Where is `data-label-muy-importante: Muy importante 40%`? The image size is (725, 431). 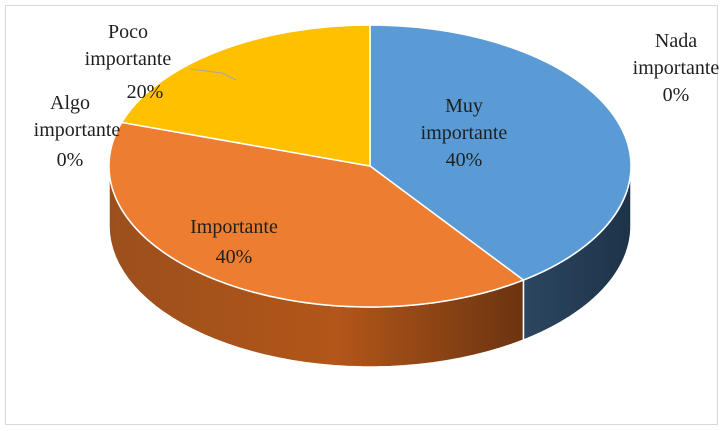 data-label-muy-importante: Muy importante 40% is located at coordinates (464, 133).